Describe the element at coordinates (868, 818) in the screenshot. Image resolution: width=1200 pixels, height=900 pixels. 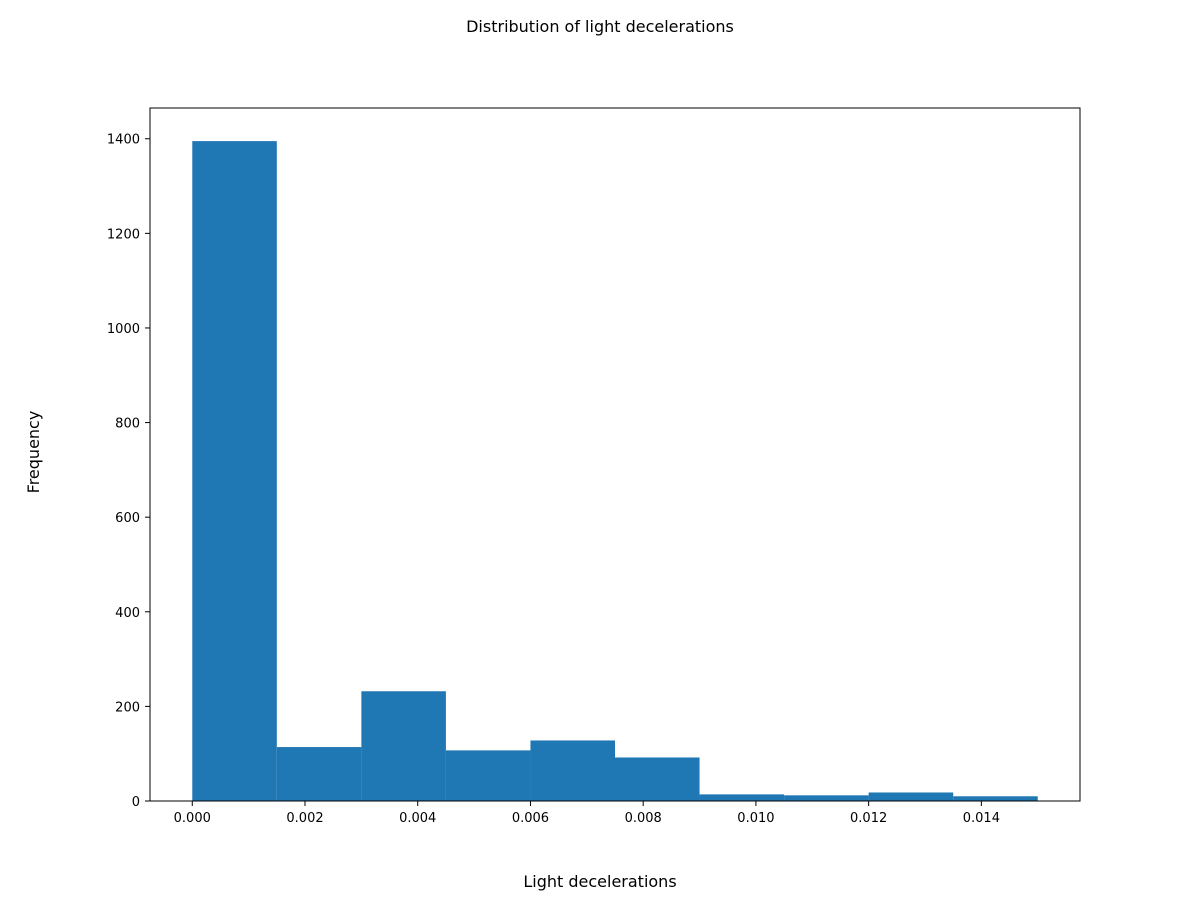
I see `x-tick-label: 0.012` at that location.